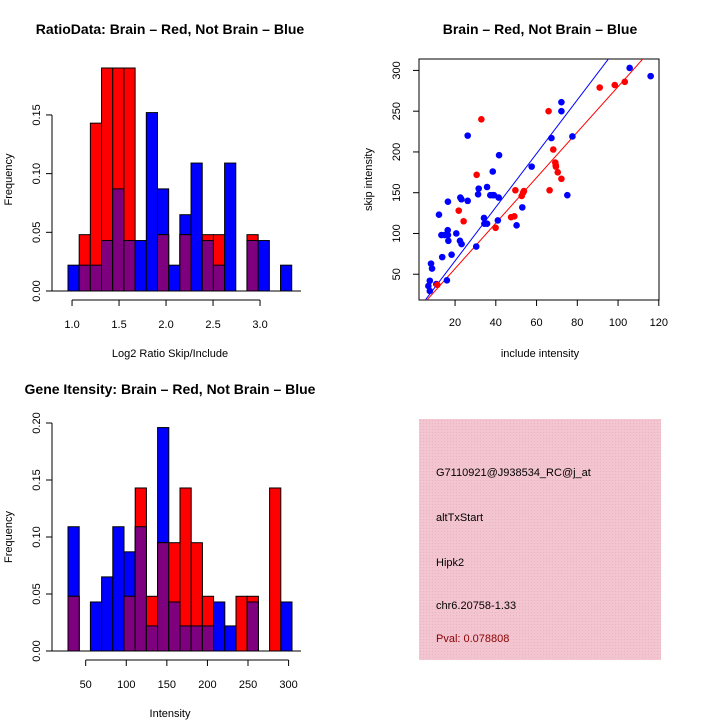  What do you see at coordinates (536, 323) in the screenshot?
I see `x-tick-label: 60` at bounding box center [536, 323].